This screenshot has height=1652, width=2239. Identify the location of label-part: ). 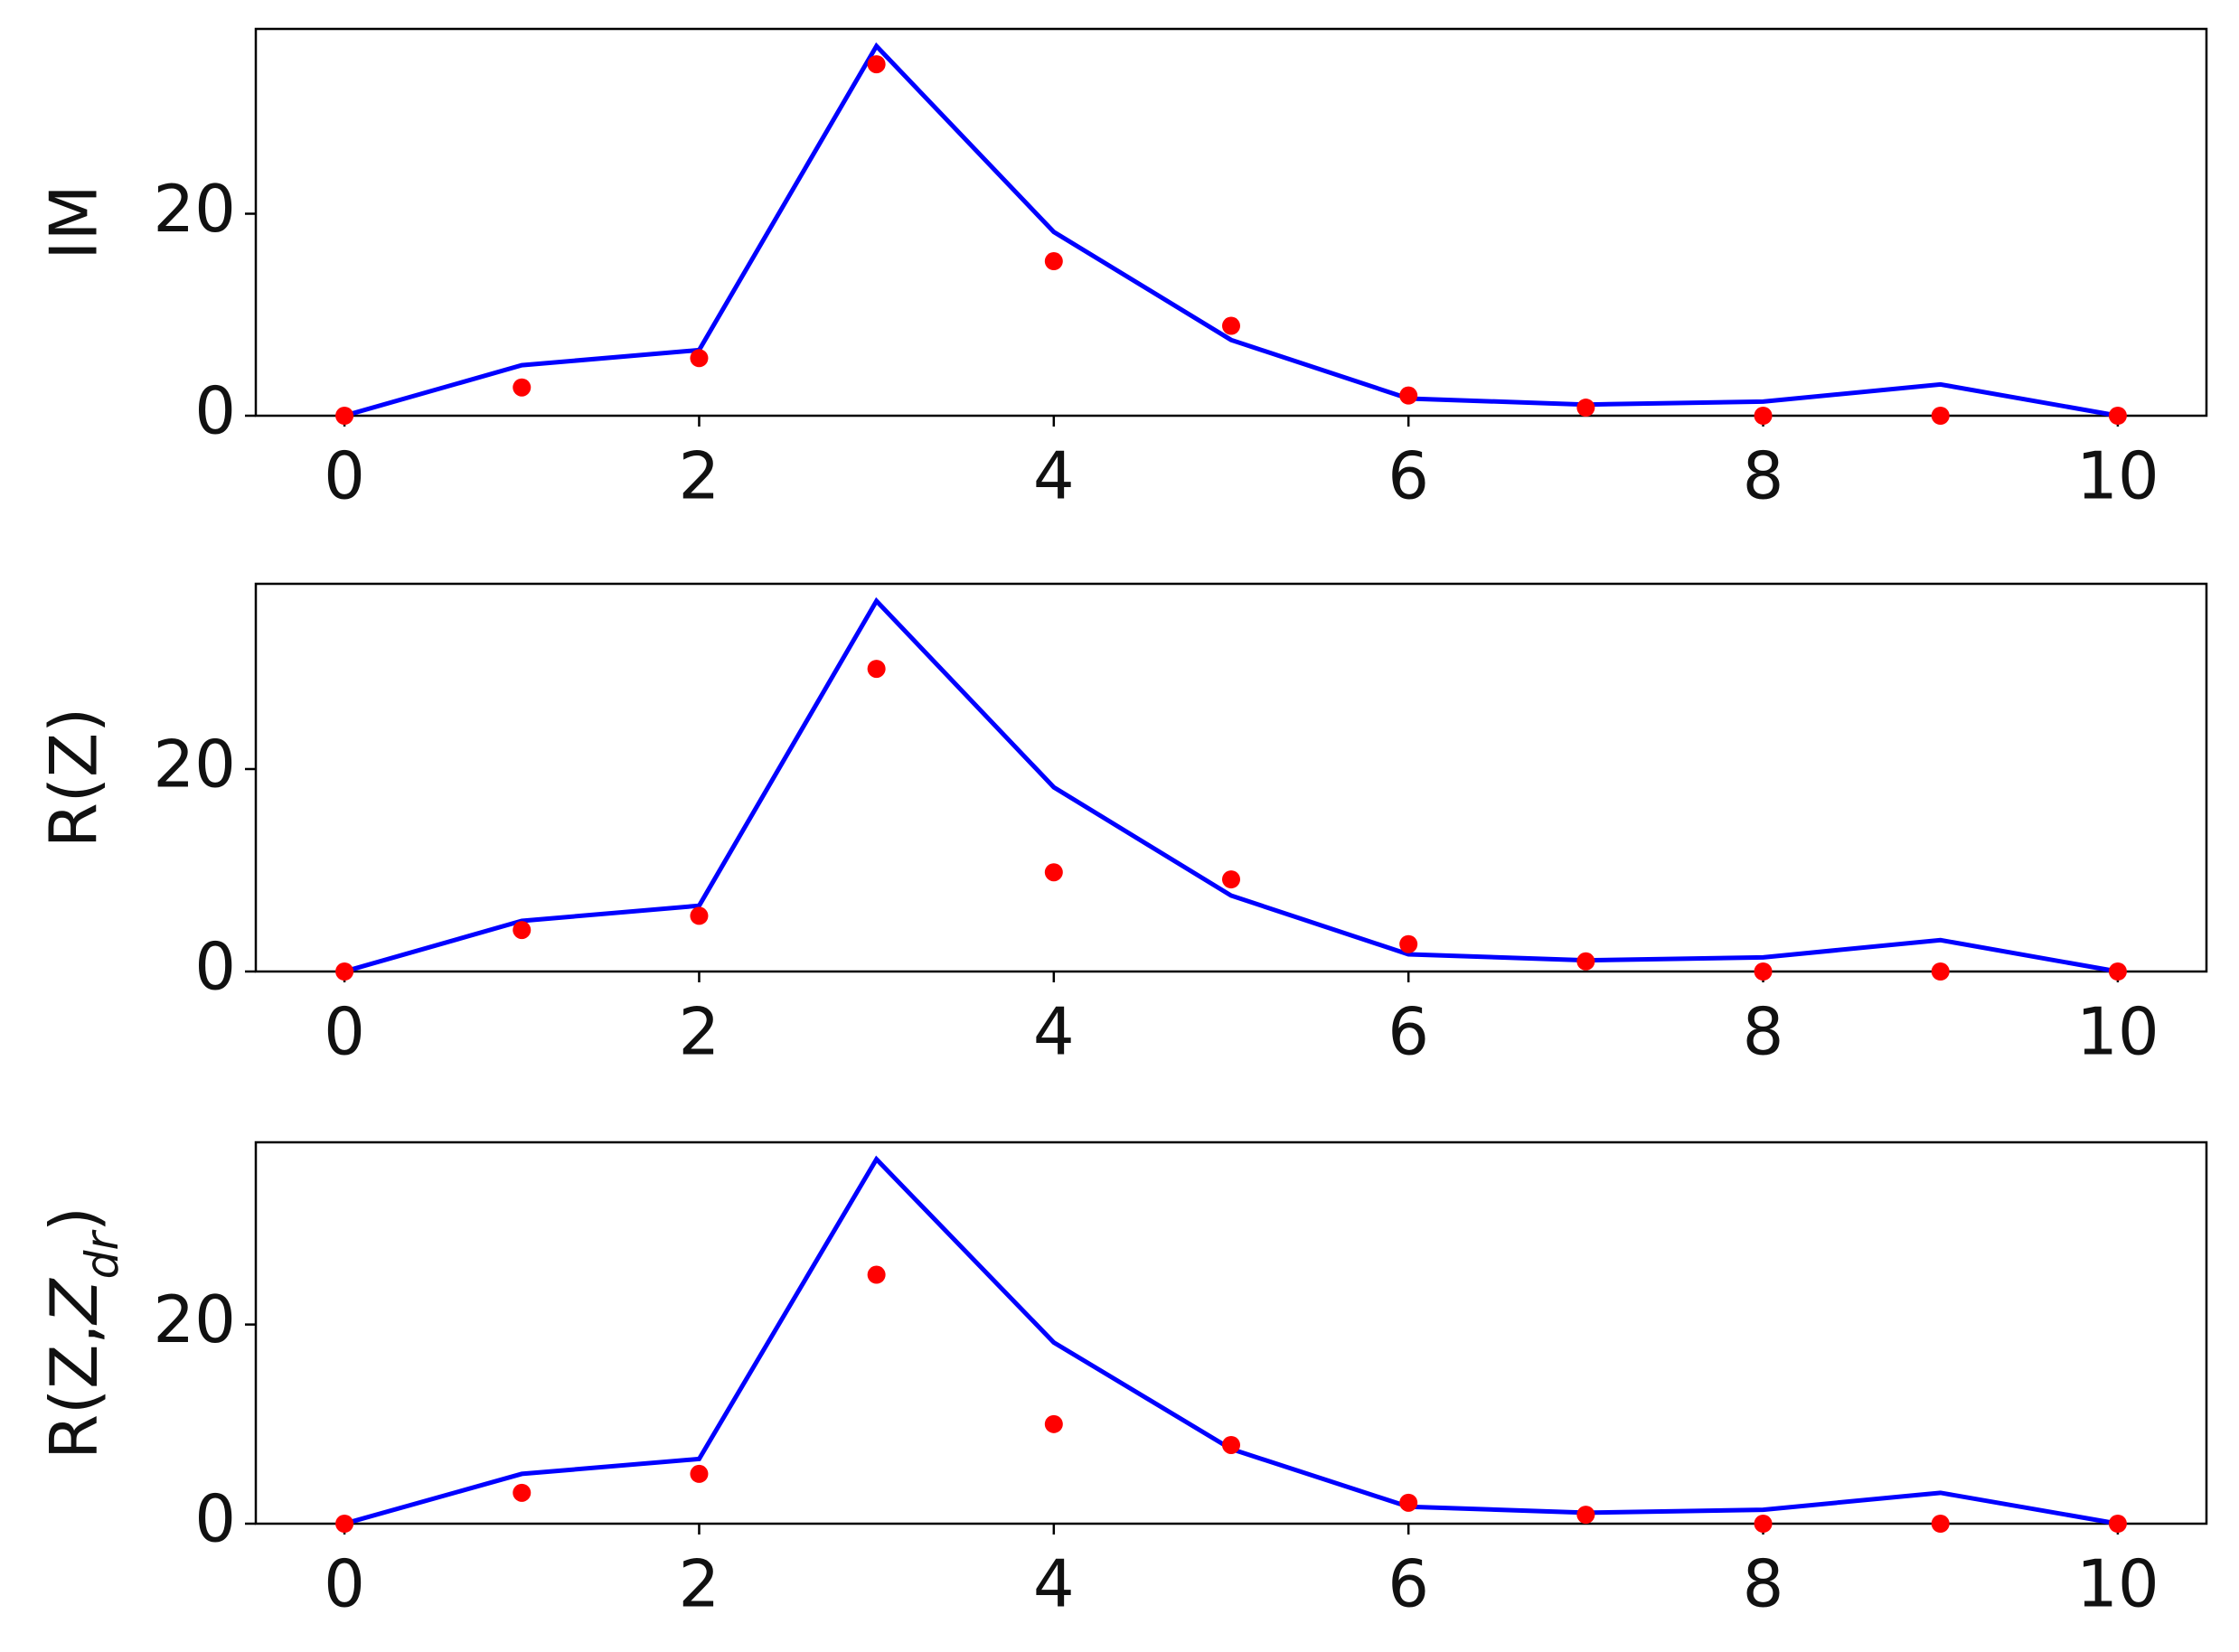
(74, 1219).